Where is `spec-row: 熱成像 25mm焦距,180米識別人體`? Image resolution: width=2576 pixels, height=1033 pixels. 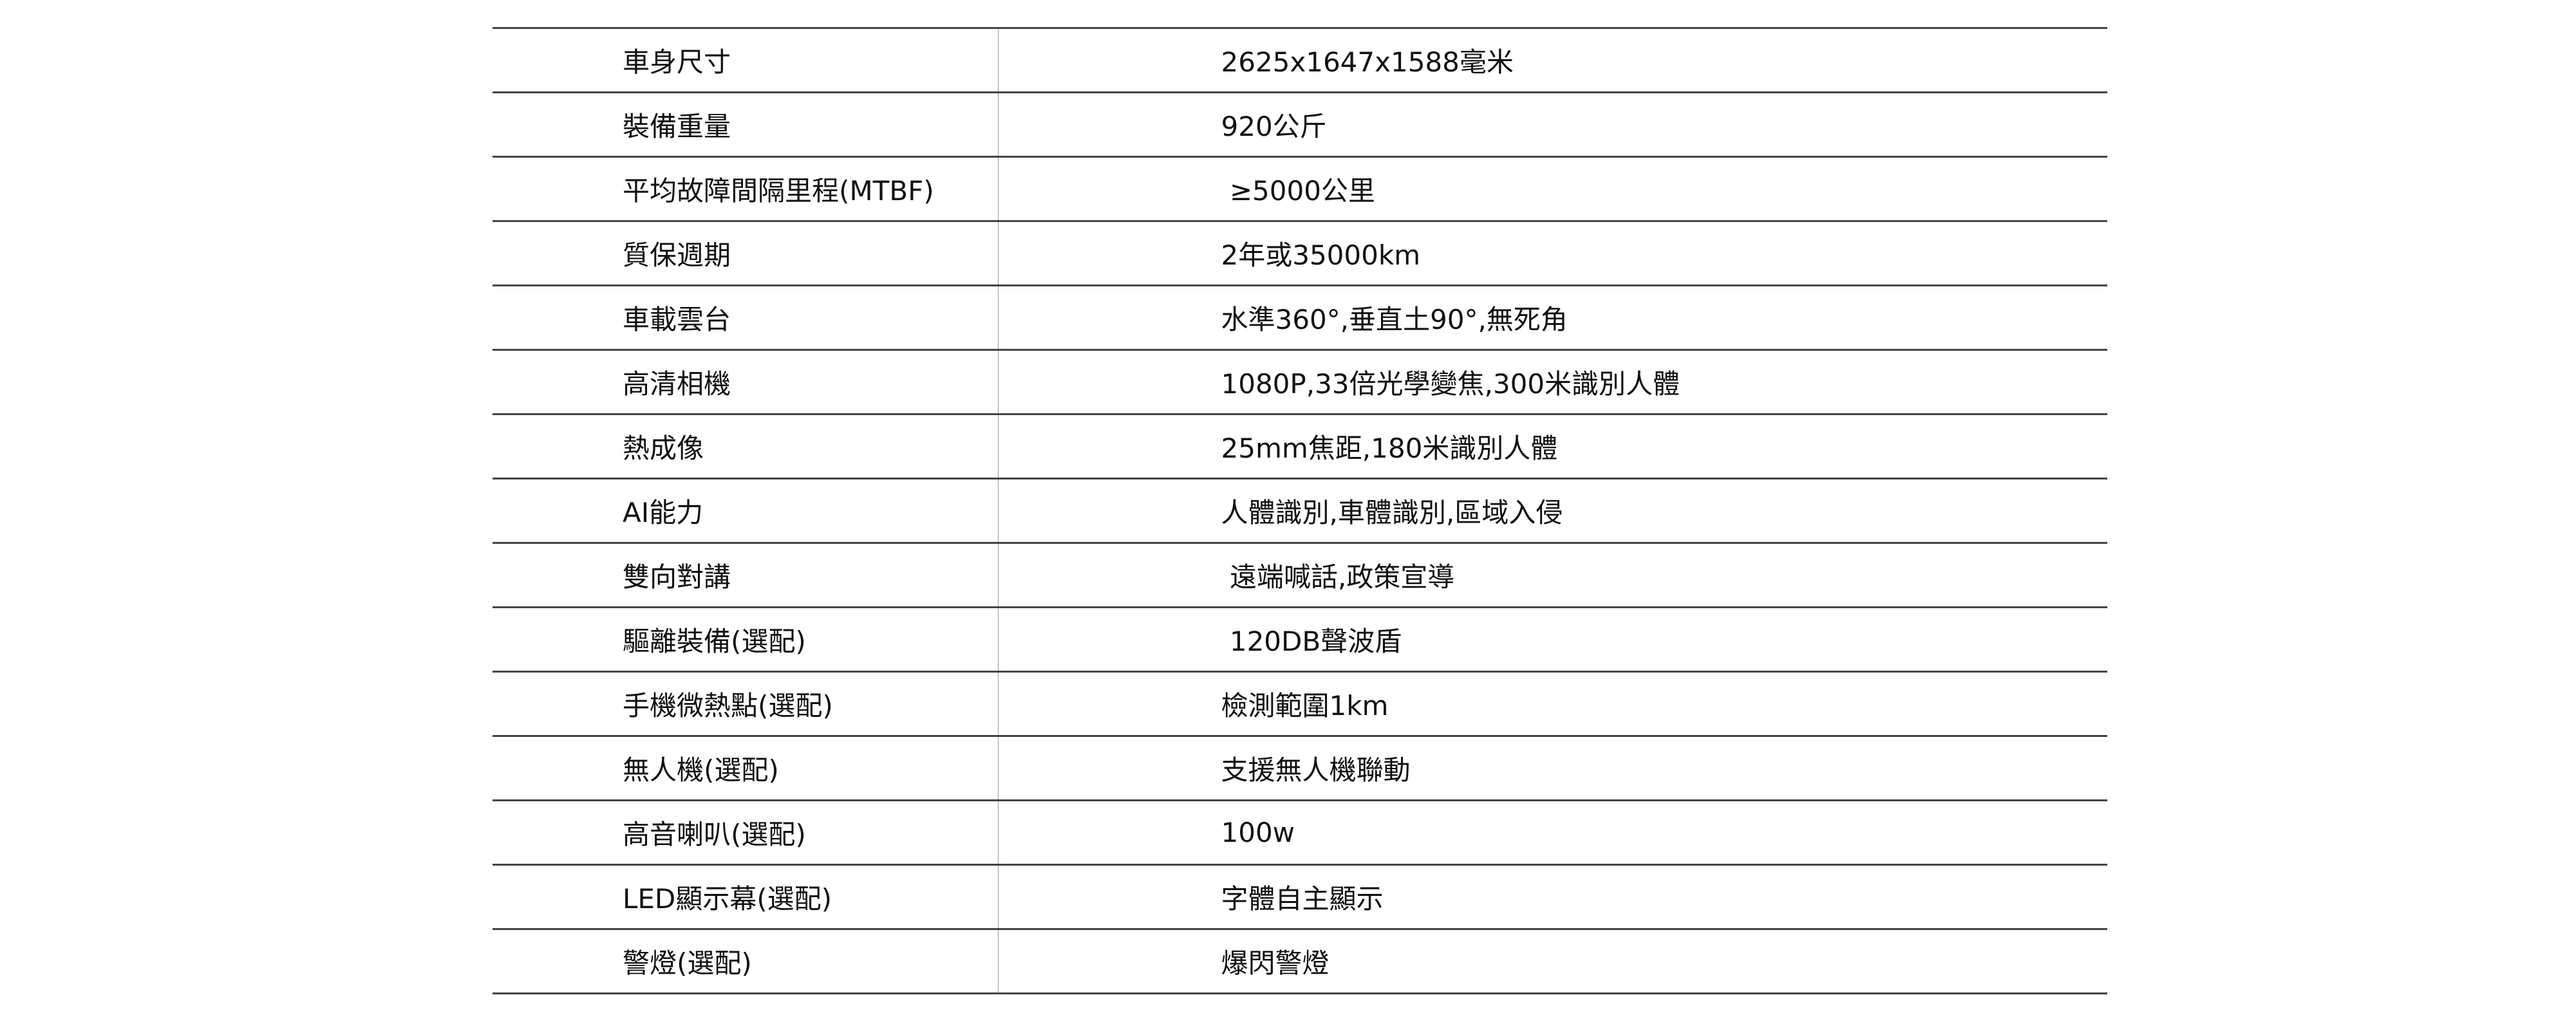 spec-row: 熱成像 25mm焦距,180米識別人體 is located at coordinates (1300, 446).